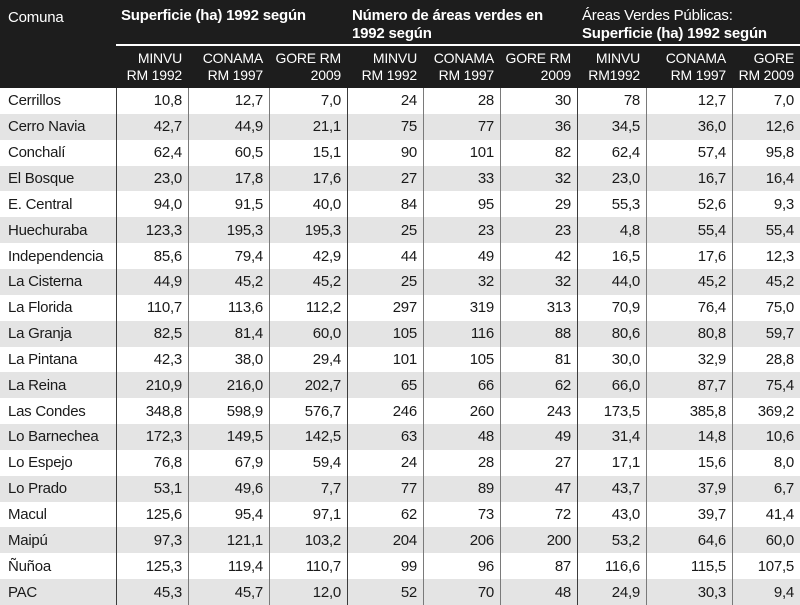  Describe the element at coordinates (28, 540) in the screenshot. I see `comuna-cell: Maipú` at that location.